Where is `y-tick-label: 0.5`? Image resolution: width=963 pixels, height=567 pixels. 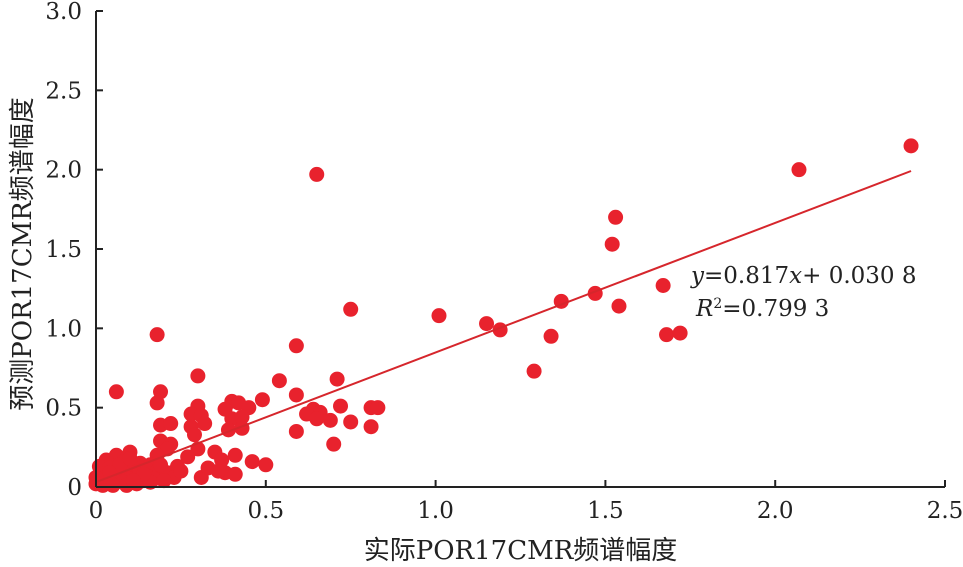 y-tick-label: 0.5 is located at coordinates (63, 409).